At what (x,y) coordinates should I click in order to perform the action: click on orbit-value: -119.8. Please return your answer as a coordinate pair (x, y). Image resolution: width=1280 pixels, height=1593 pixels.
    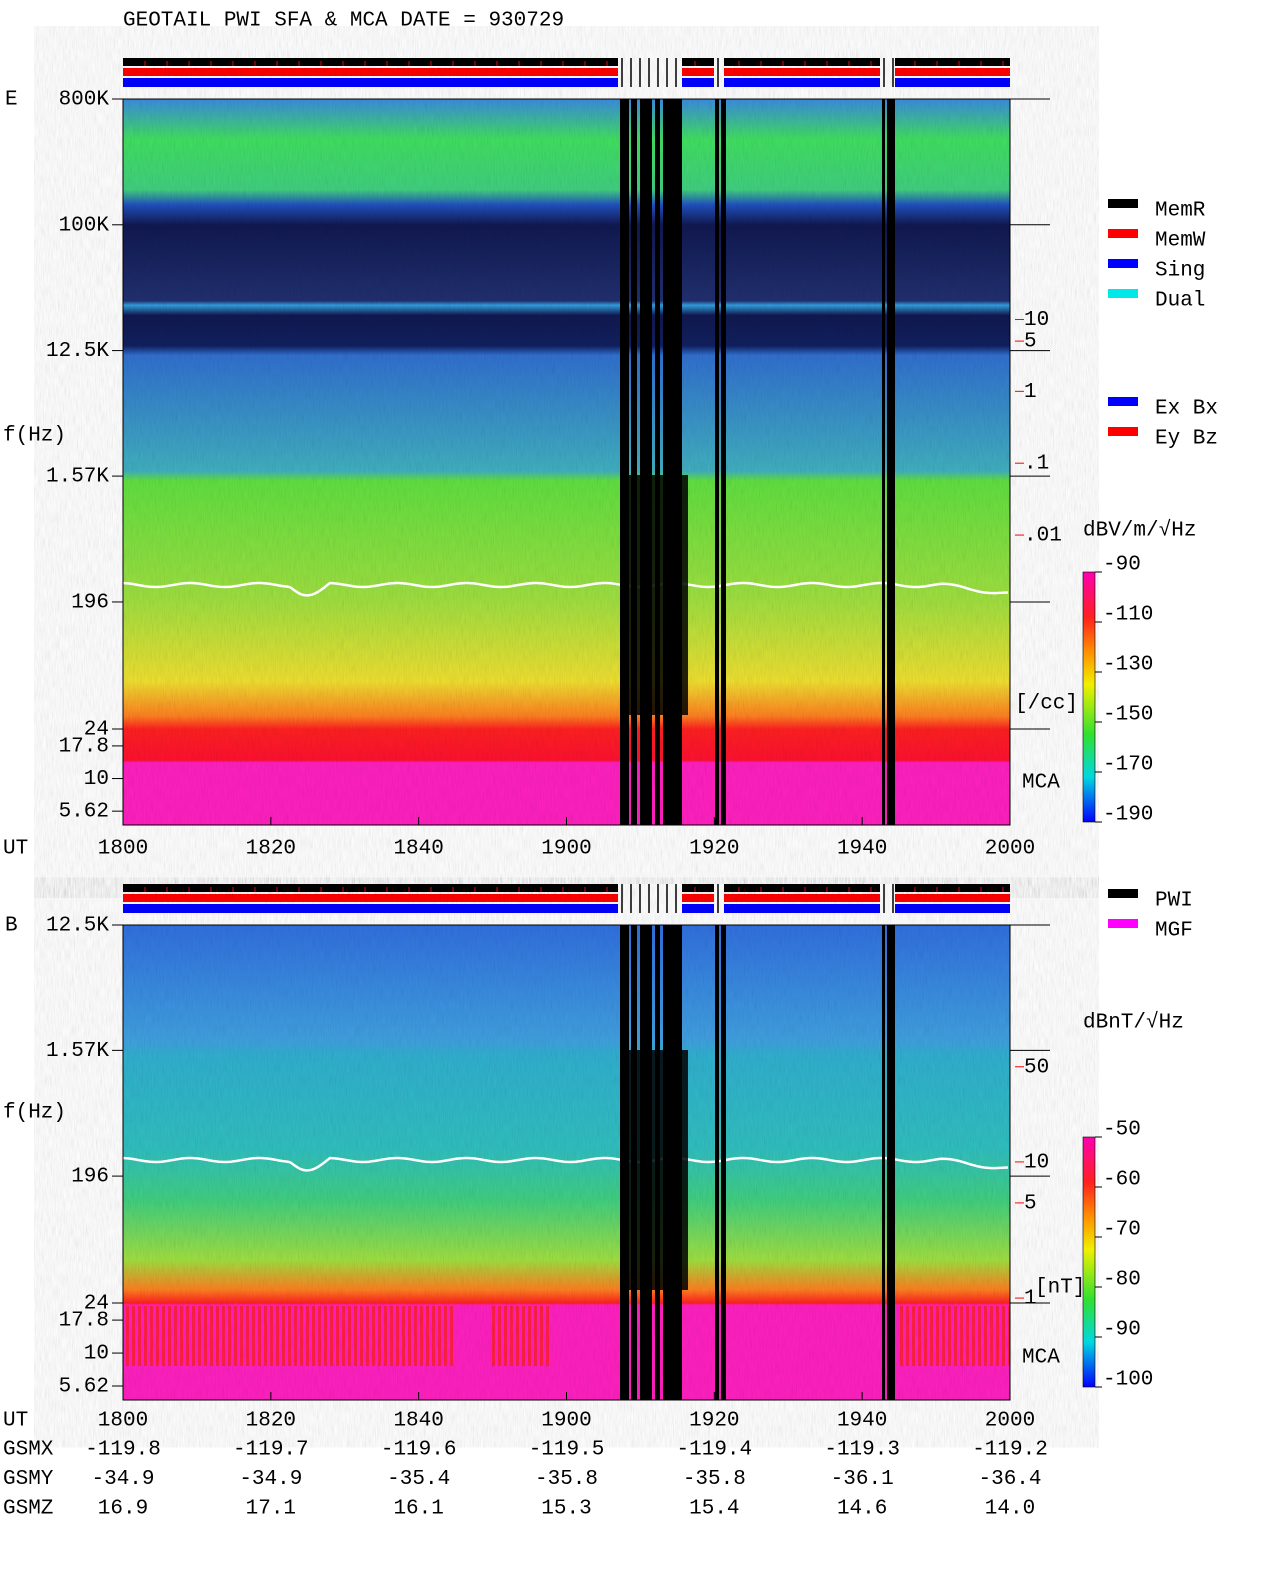
    Looking at the image, I should click on (123, 1450).